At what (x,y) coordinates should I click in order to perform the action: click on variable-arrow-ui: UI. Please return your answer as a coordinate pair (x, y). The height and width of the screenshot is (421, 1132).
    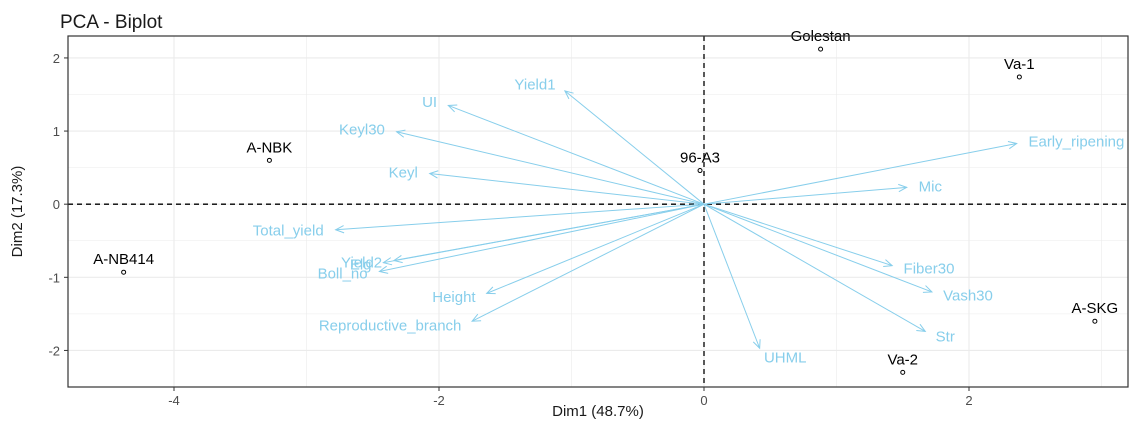
    Looking at the image, I should click on (563, 149).